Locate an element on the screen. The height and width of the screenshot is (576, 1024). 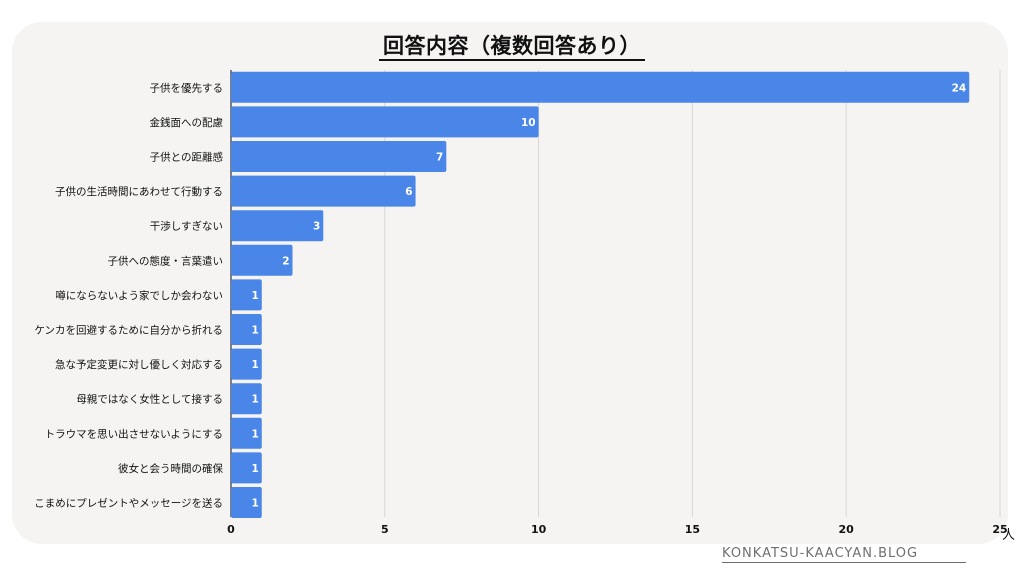
category-label: 母親ではなく女性として接する is located at coordinates (149, 399).